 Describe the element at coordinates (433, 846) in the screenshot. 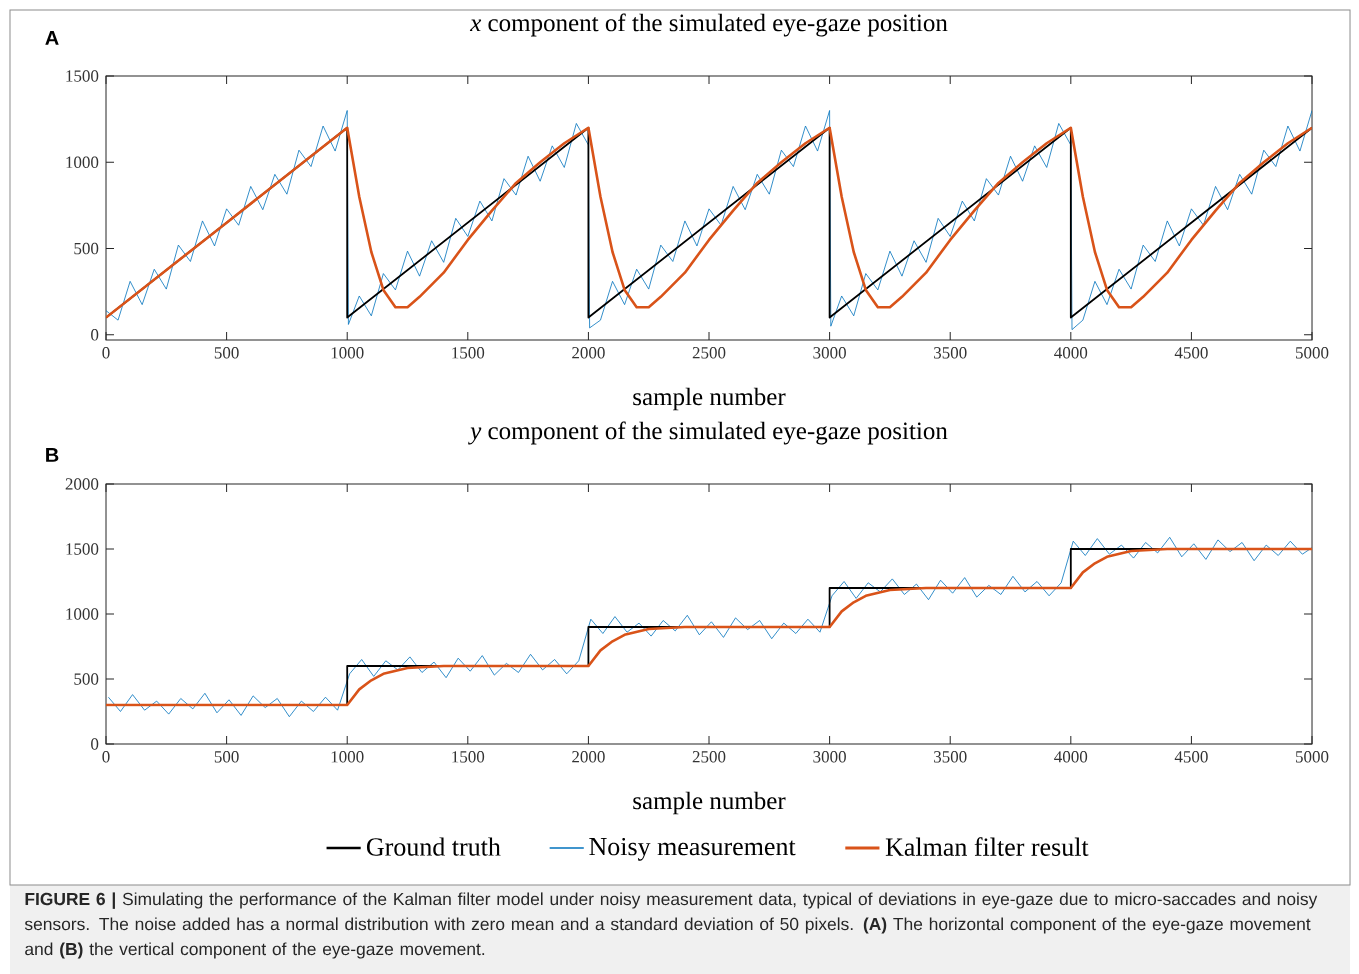

I see `legend-label: Ground truth` at that location.